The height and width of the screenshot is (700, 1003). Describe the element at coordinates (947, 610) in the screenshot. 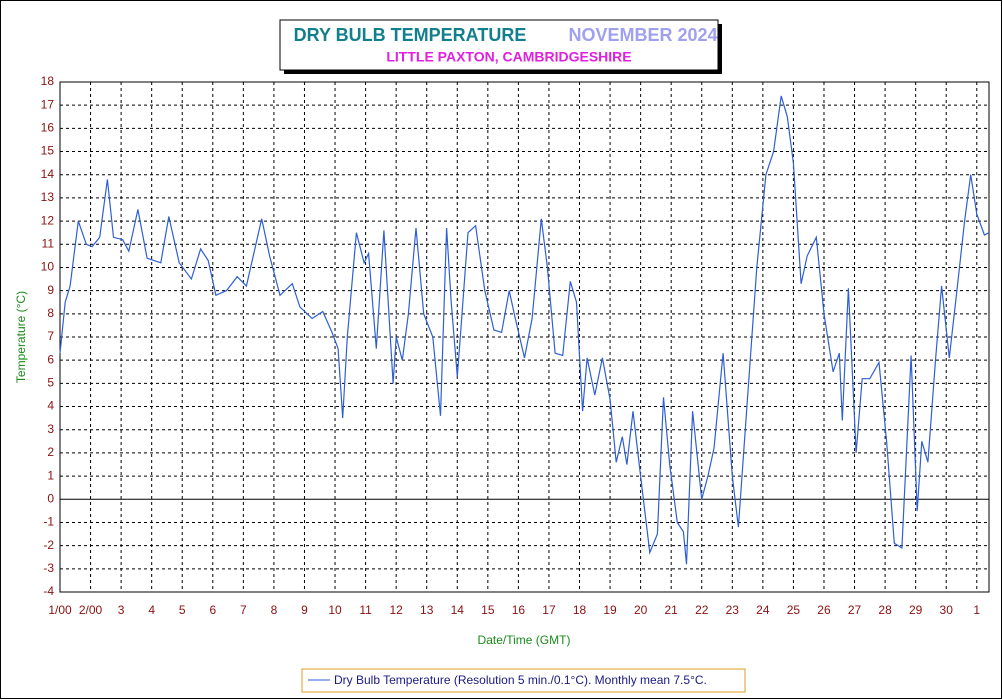

I see `x-tick-label: 30` at that location.